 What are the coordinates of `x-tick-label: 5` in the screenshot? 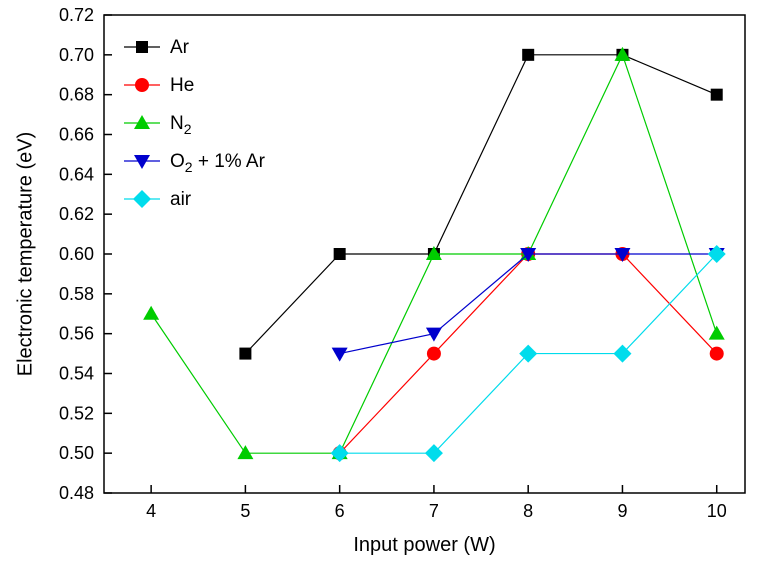 It's located at (245, 511).